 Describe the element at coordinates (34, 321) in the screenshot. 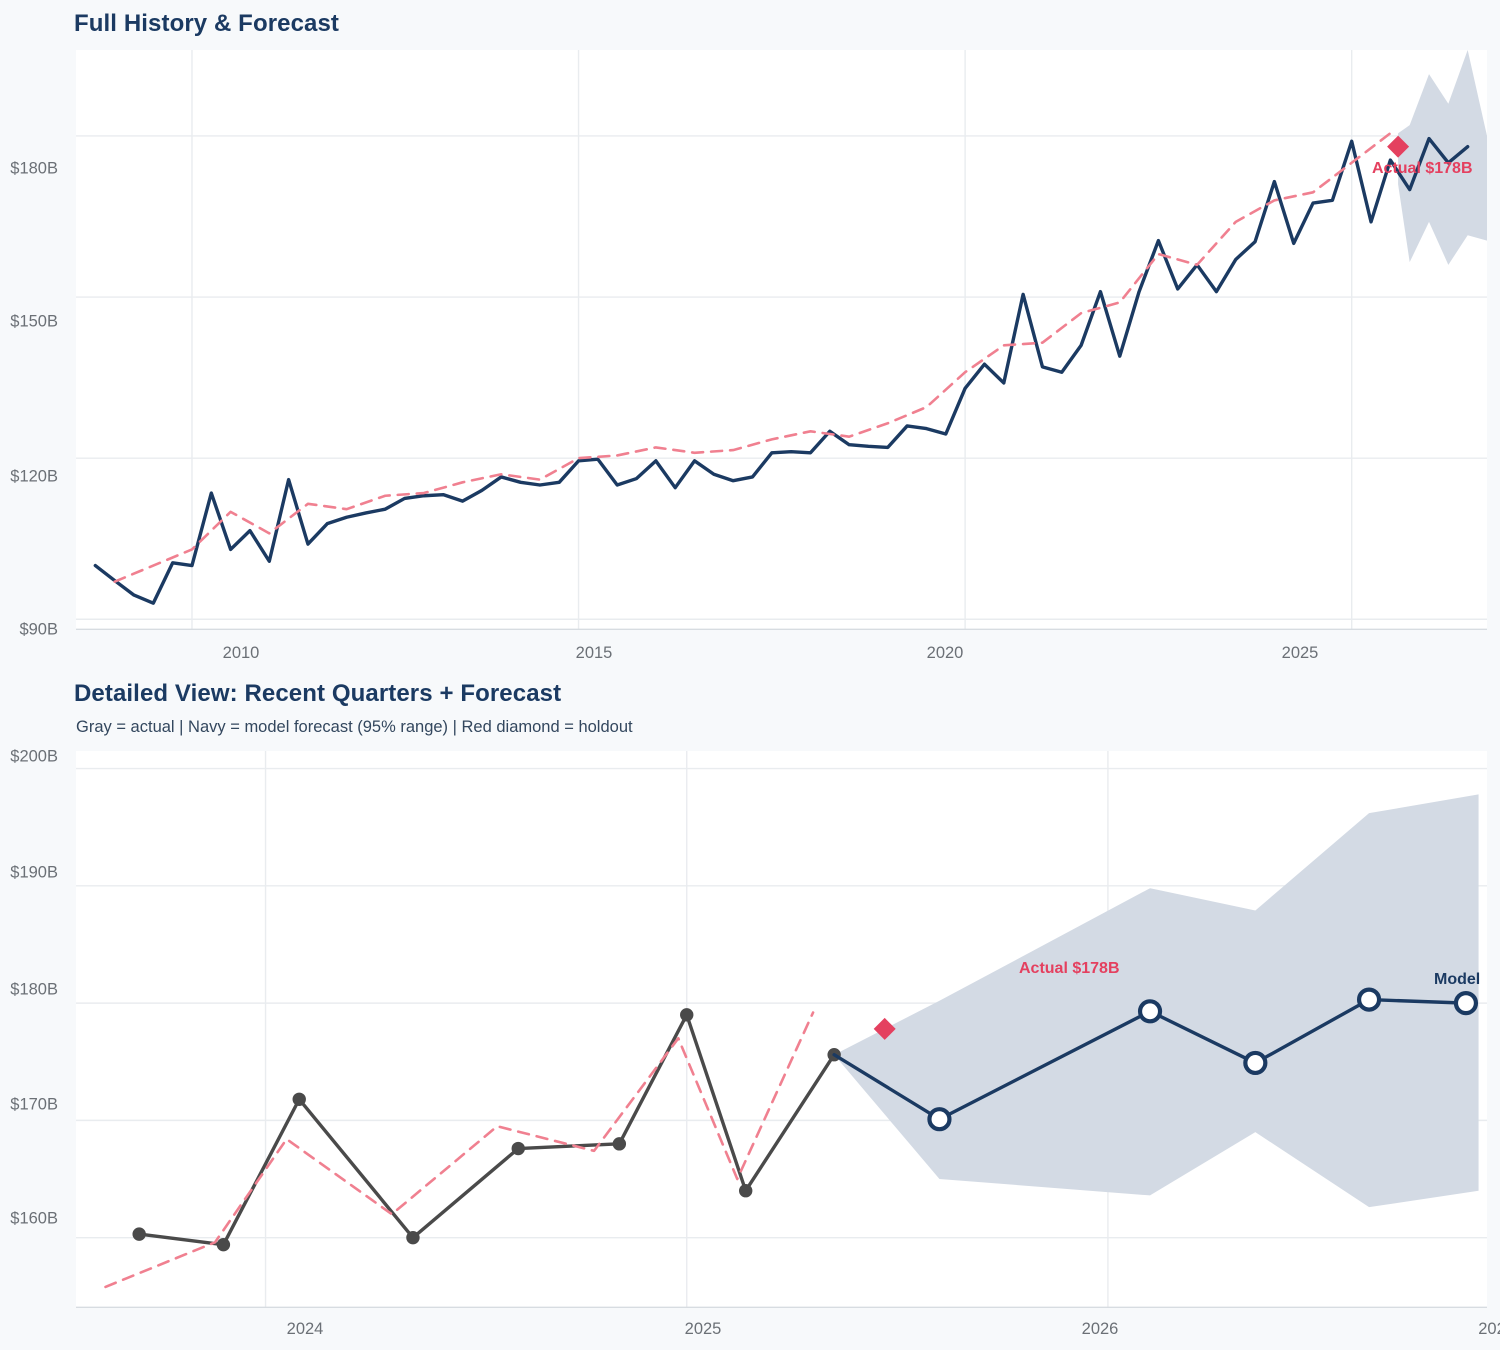

I see `ytick-top-1: $150B` at that location.